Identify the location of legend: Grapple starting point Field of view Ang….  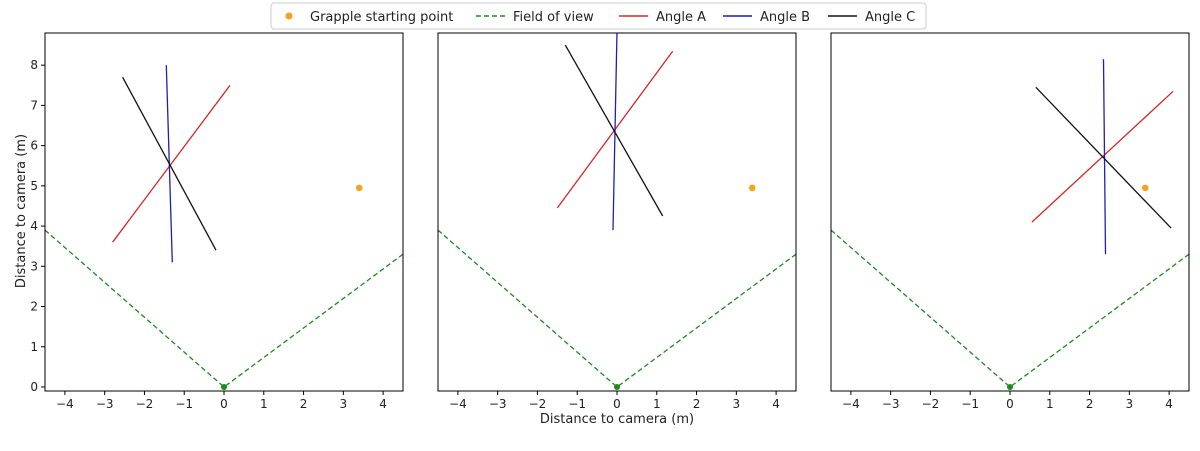
(598, 16).